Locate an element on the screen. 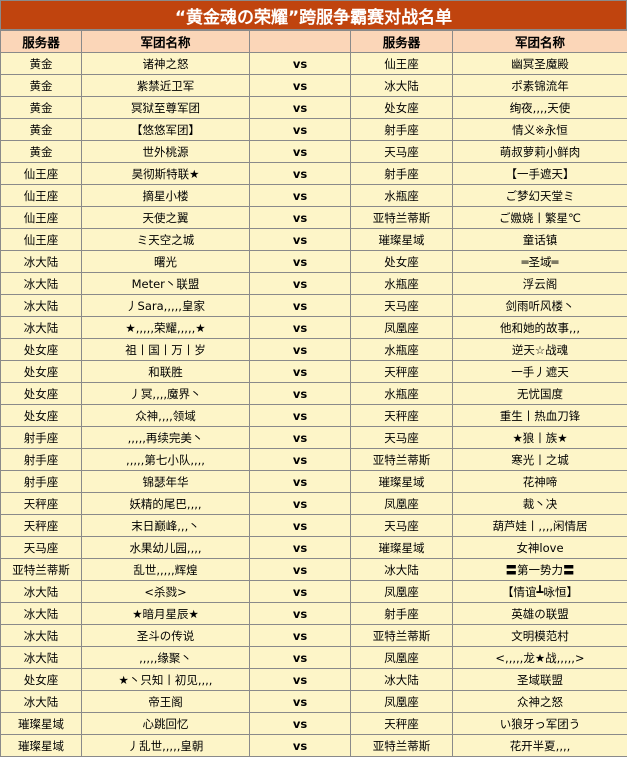  legion-left: 诸神之怒 is located at coordinates (165, 63).